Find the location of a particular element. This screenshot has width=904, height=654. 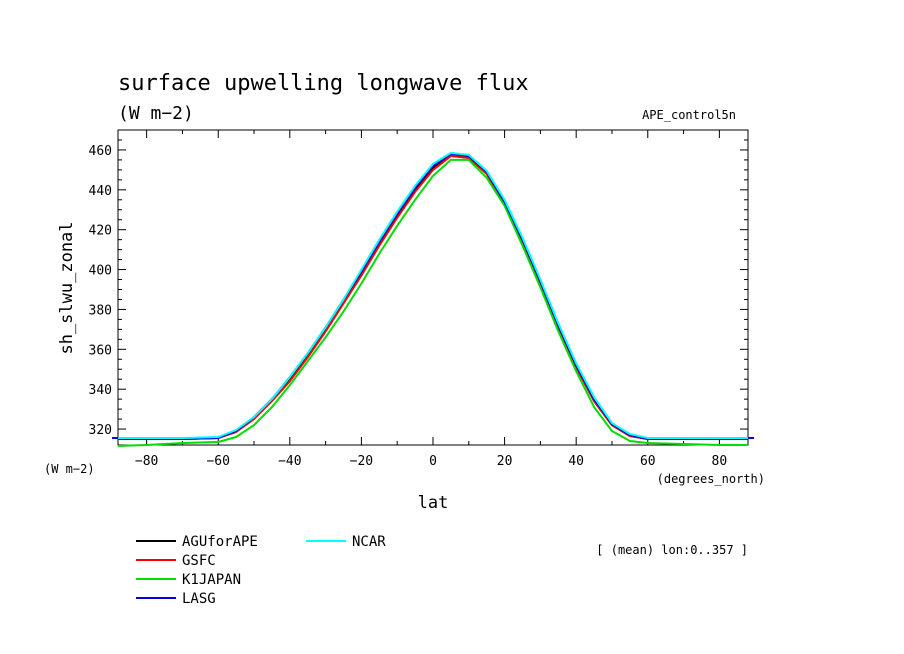

y-tick-label: 380 is located at coordinates (100, 310).